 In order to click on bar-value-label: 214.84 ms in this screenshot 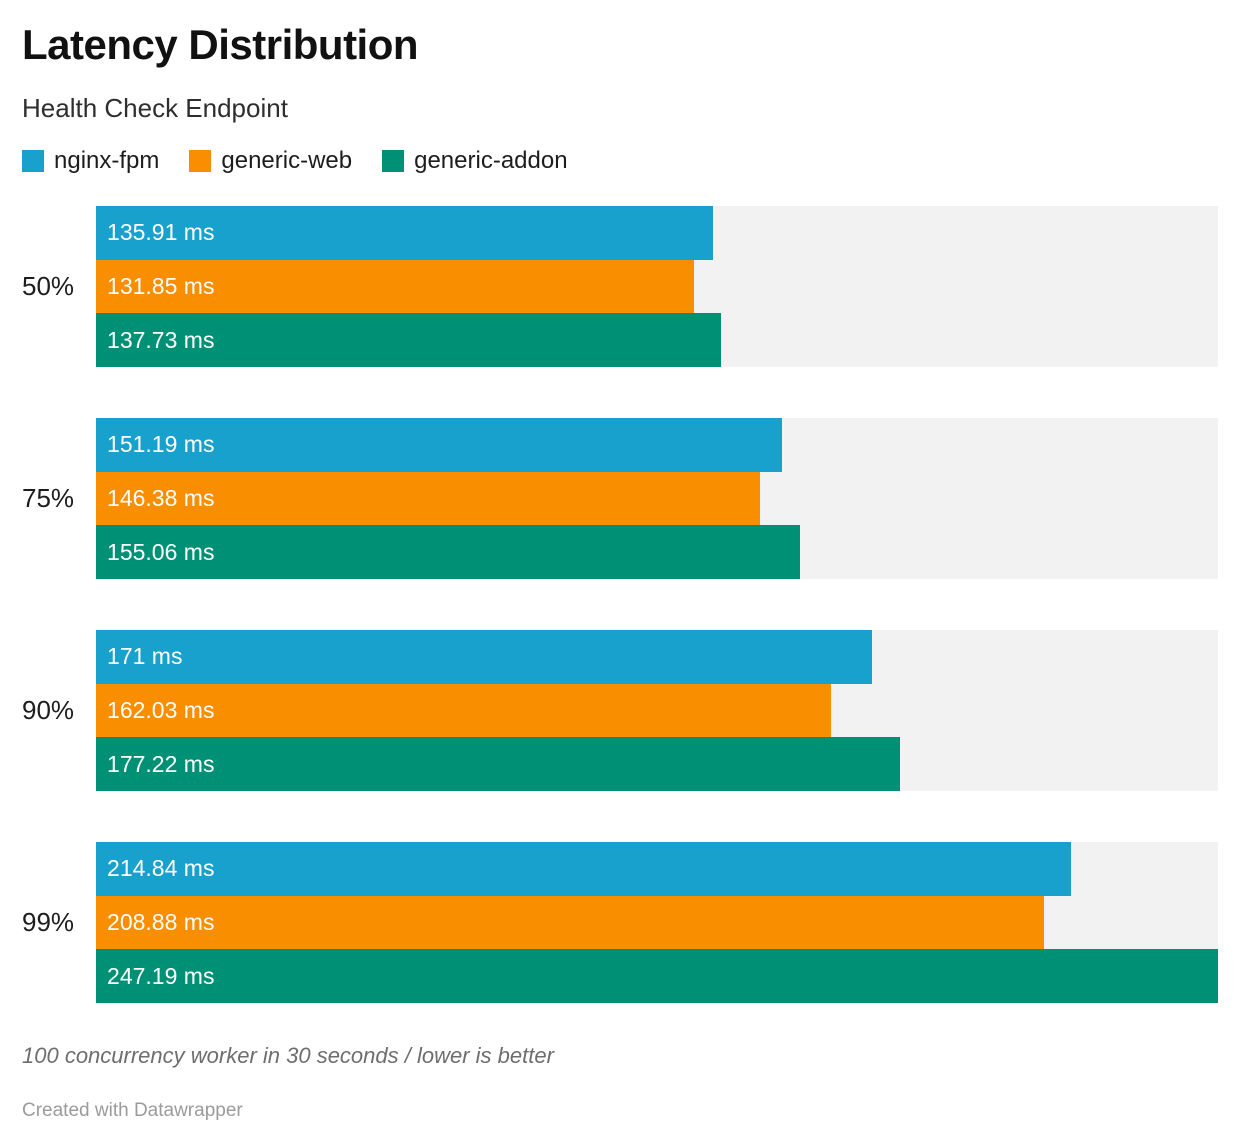, I will do `click(161, 868)`.